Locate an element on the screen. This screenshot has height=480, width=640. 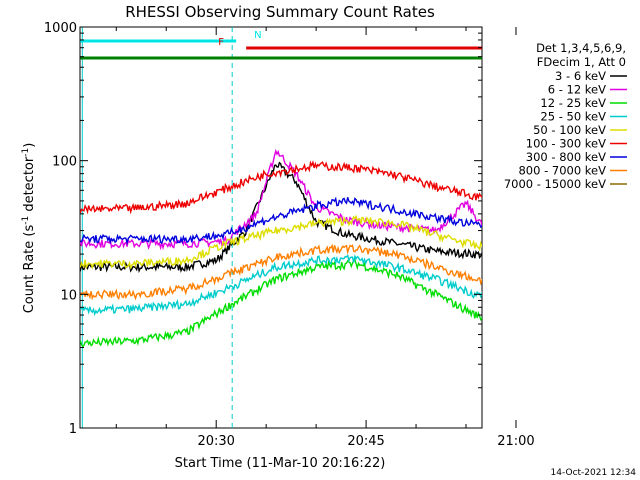
x-tick-label-1: 20:45 is located at coordinates (365, 441).